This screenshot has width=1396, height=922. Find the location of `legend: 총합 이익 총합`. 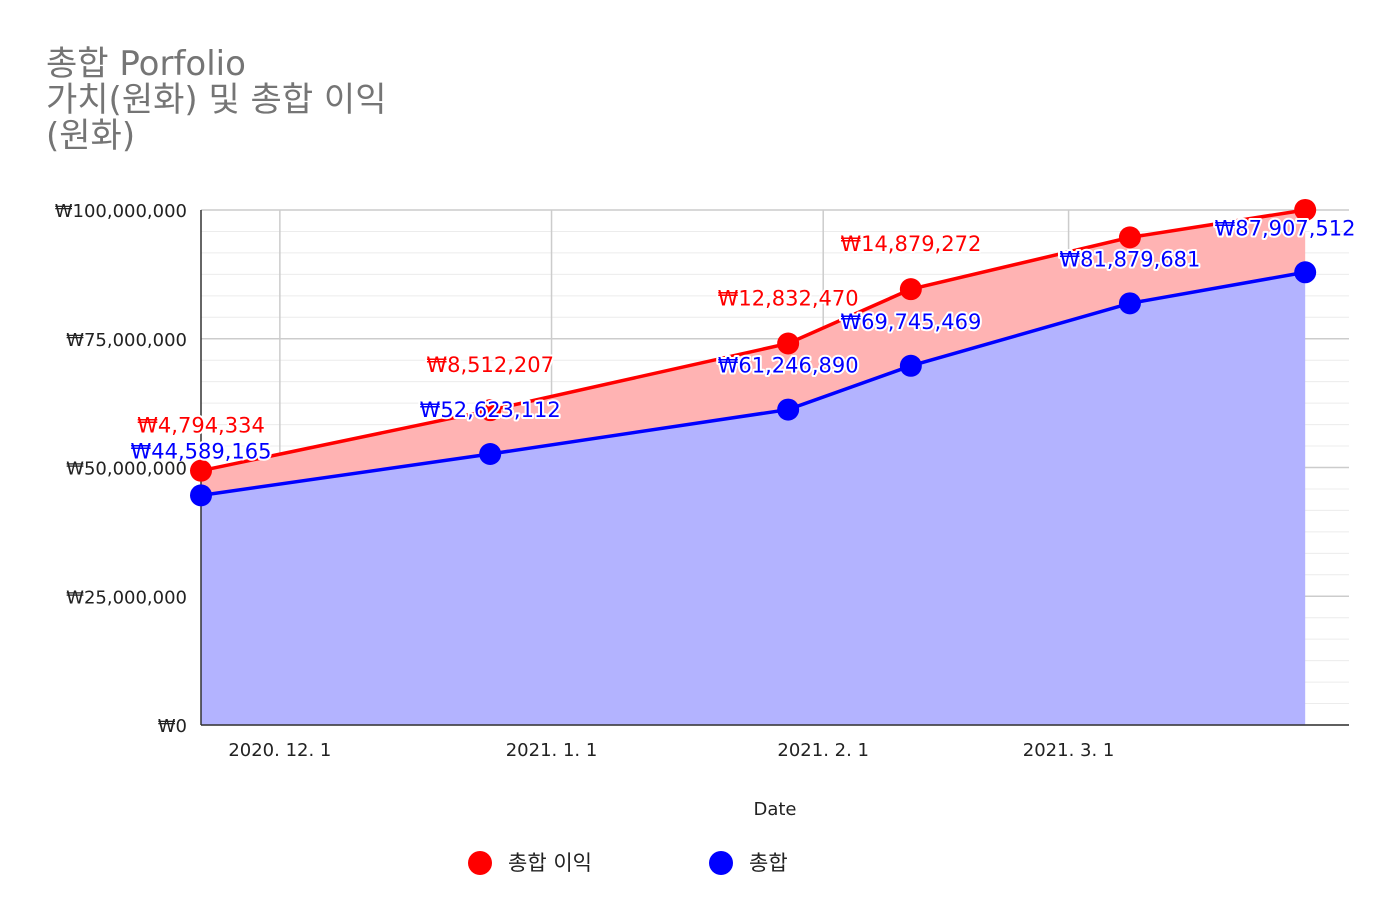

legend: 총합 이익 총합 is located at coordinates (628, 863).